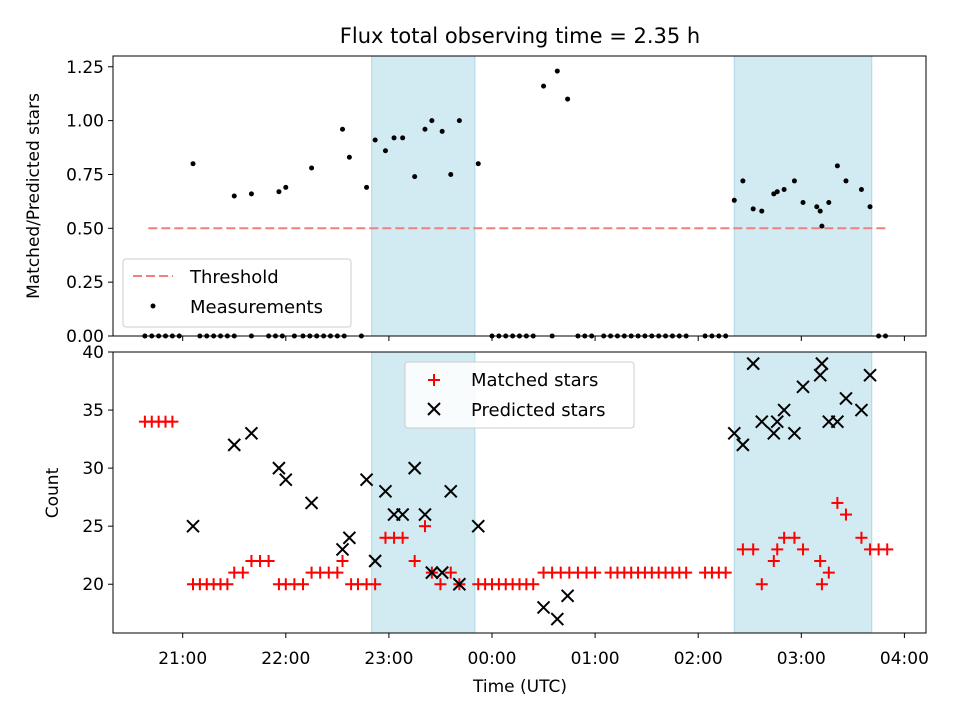 Image resolution: width=960 pixels, height=720 pixels. What do you see at coordinates (85, 68) in the screenshot?
I see `y-tick-label: 1.25` at bounding box center [85, 68].